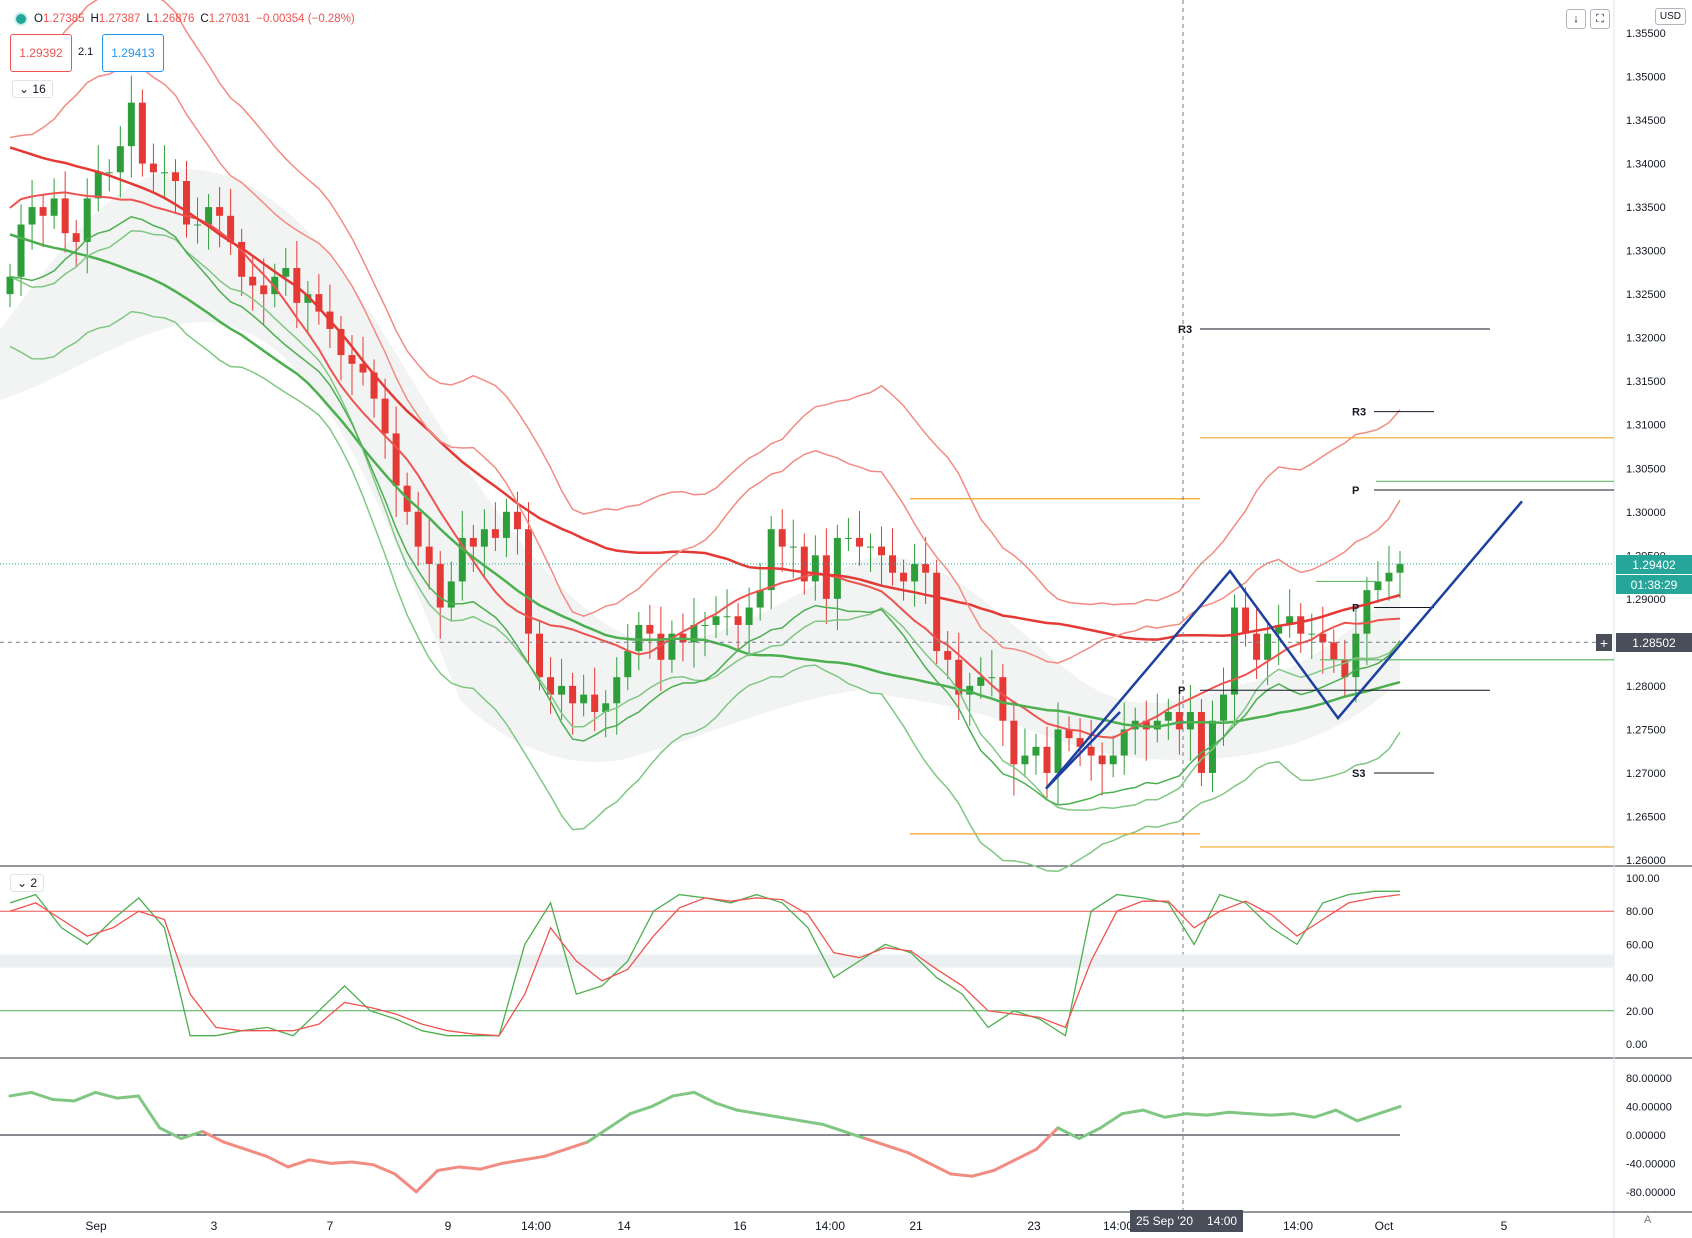 The height and width of the screenshot is (1238, 1692). I want to click on currency-selector: USD, so click(1670, 16).